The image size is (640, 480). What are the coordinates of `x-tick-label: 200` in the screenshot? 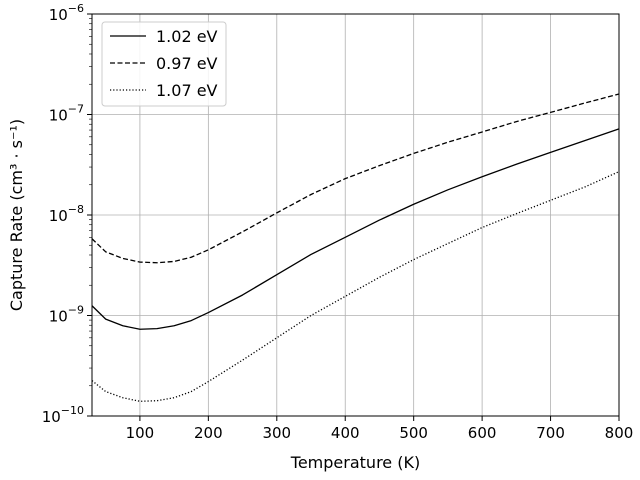 It's located at (208, 433).